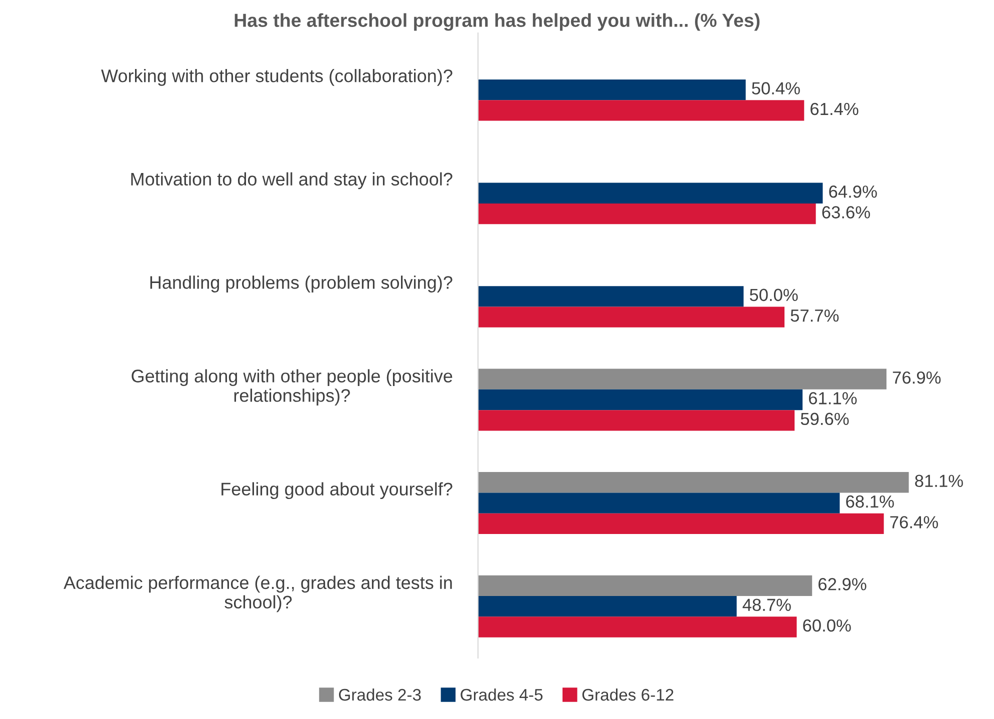 This screenshot has height=719, width=994. I want to click on y-tick-label: Getting along with other people (positive relationships)?, so click(292, 387).